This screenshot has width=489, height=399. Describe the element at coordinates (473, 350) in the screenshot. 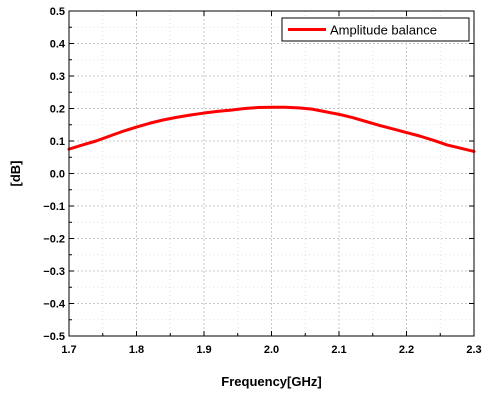

I see `x-tick-label: 2.3` at that location.